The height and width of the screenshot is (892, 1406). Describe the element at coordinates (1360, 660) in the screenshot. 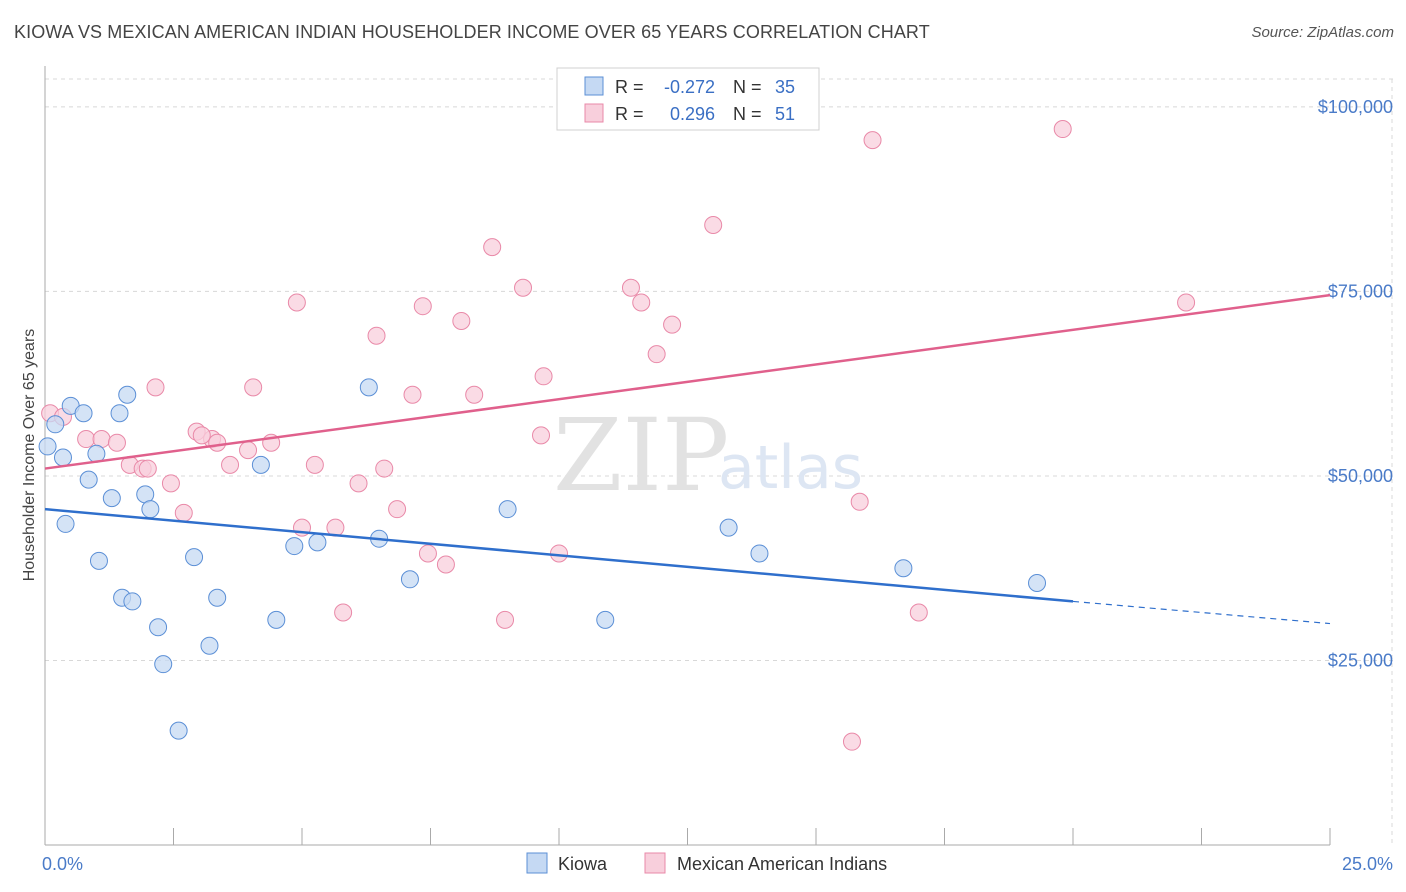

I see `y-tick-label-25000: $25,000` at that location.